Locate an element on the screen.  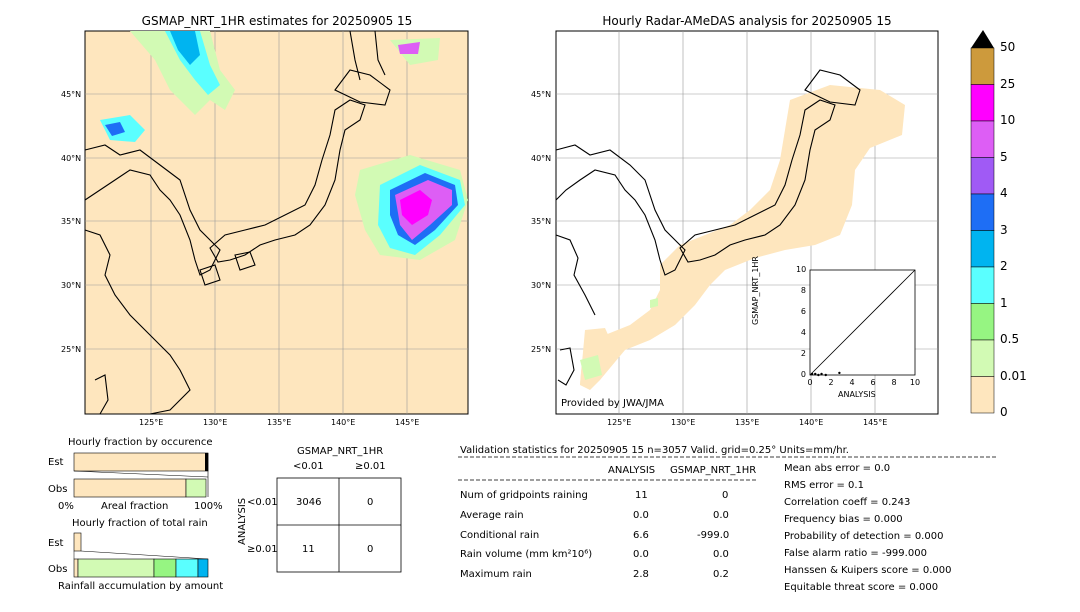
inset-xtick: 2 is located at coordinates (831, 382).